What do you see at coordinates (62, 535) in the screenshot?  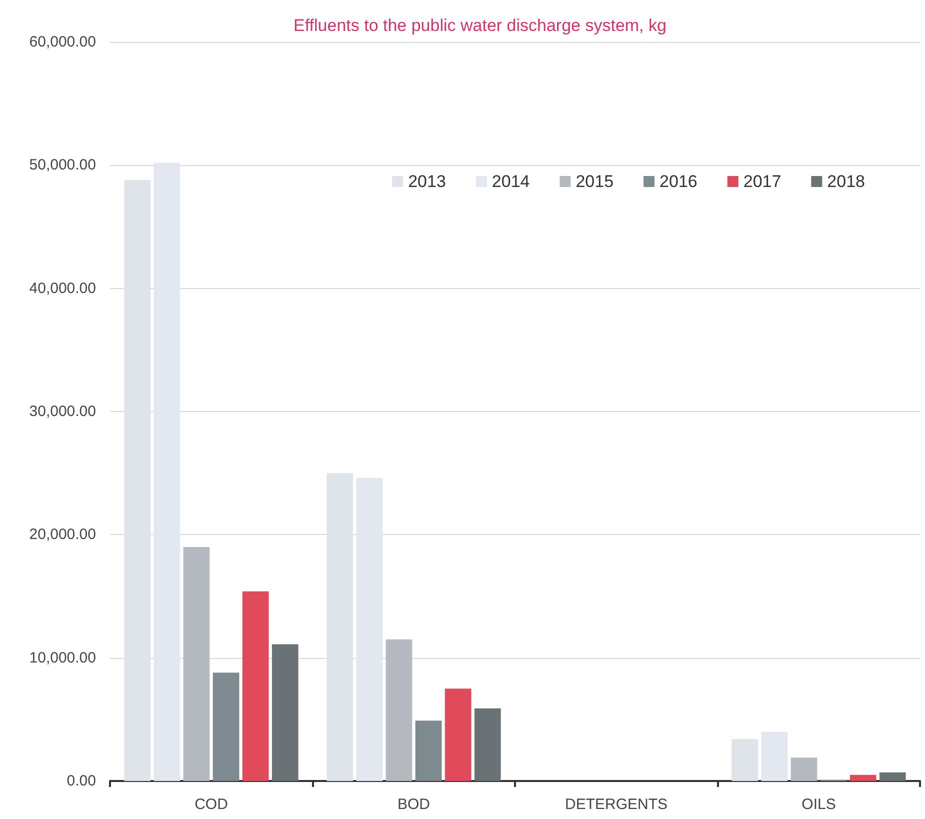 I see `y-tick-label: 20,000.00` at bounding box center [62, 535].